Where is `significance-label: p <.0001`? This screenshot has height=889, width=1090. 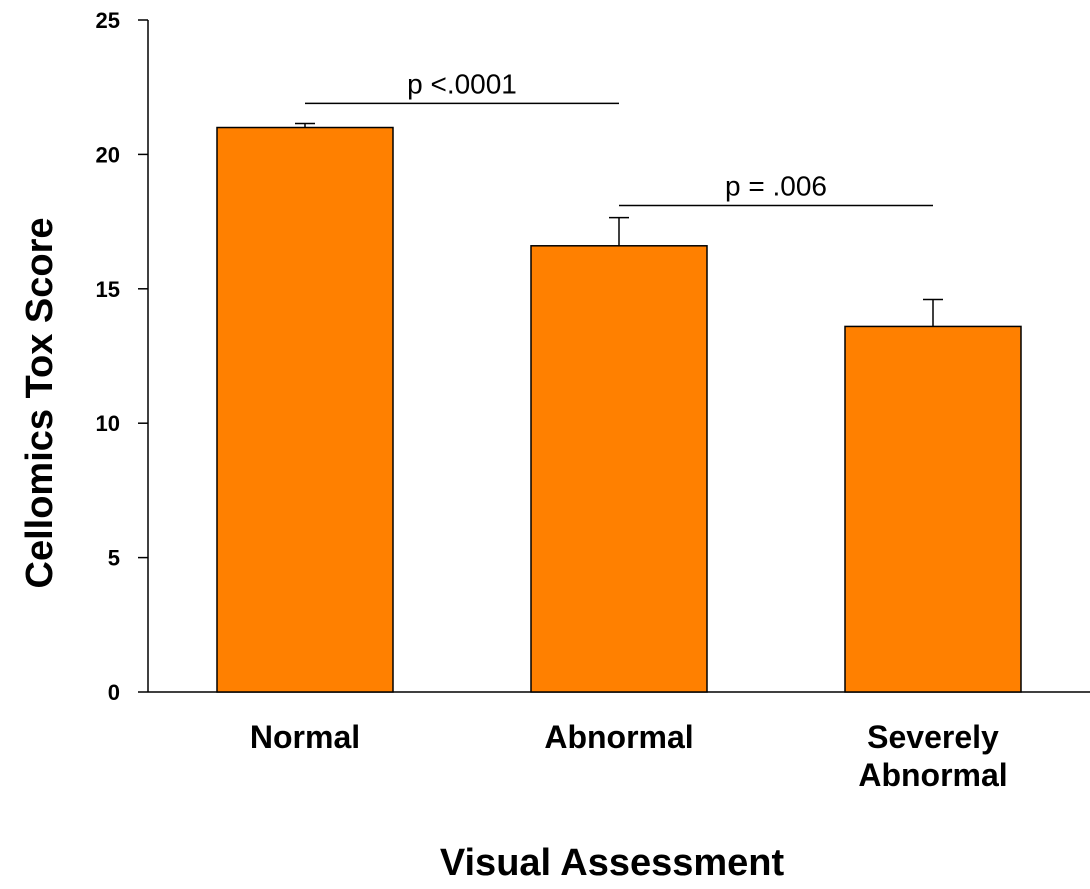 significance-label: p <.0001 is located at coordinates (462, 83).